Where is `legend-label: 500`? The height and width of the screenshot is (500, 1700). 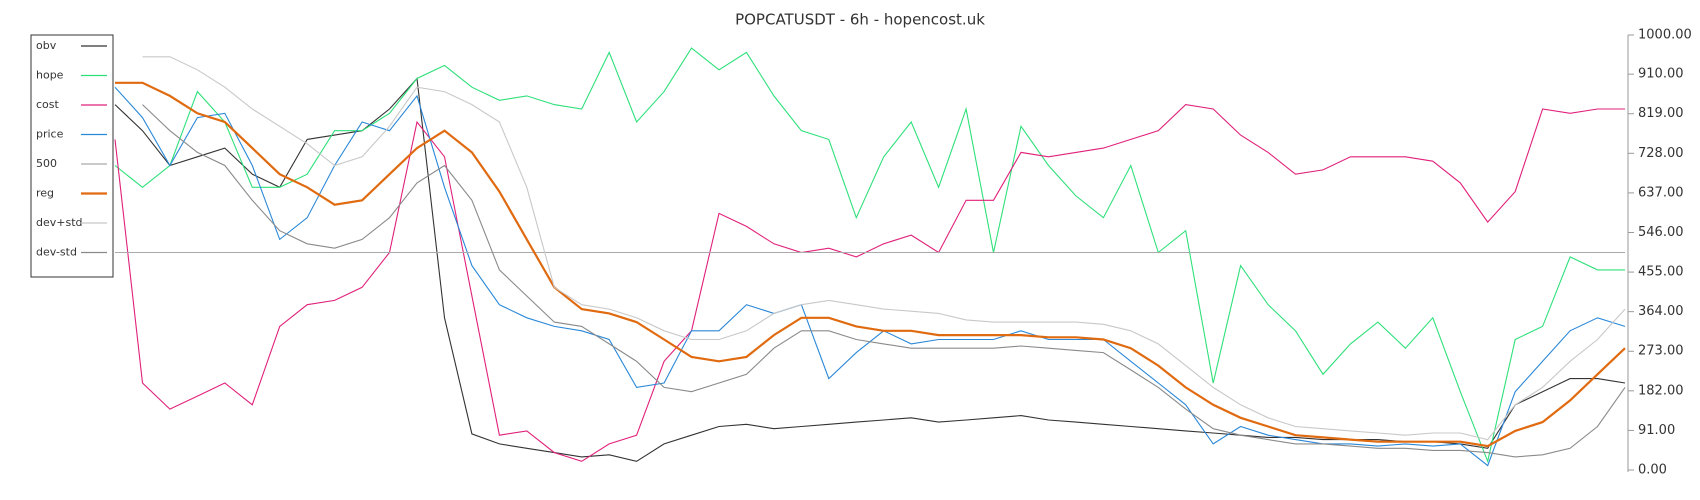
legend-label: 500 is located at coordinates (46, 163).